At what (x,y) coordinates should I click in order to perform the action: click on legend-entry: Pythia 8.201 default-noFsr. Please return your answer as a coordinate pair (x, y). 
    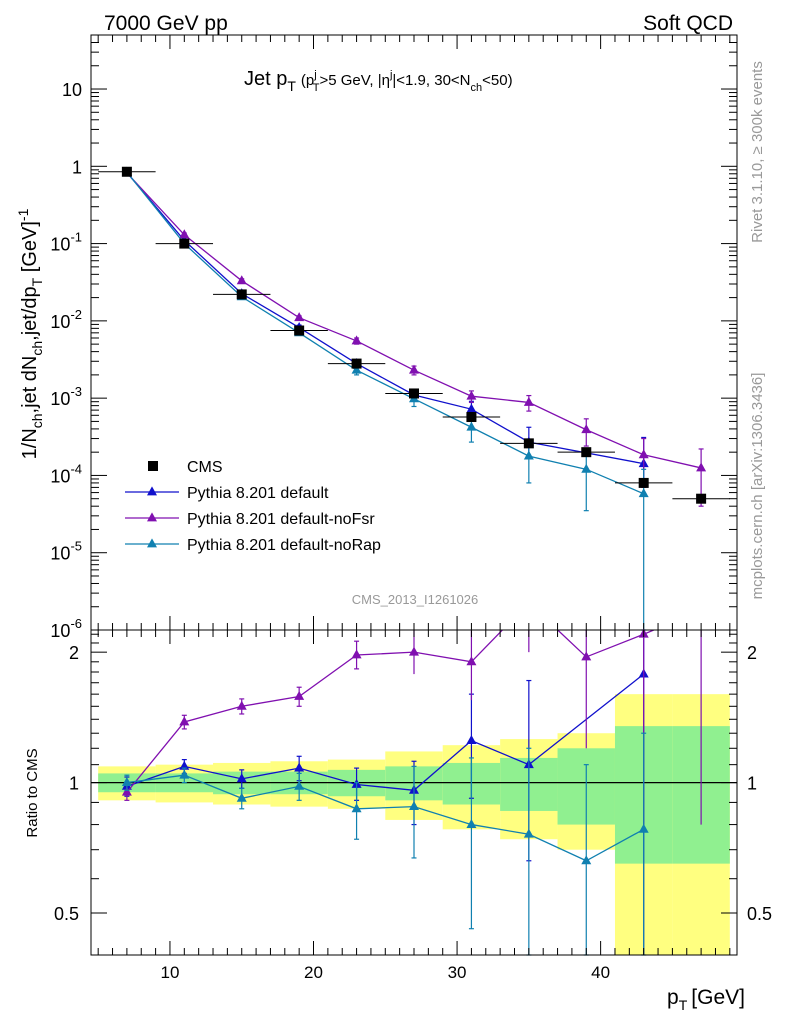
    Looking at the image, I should click on (250, 519).